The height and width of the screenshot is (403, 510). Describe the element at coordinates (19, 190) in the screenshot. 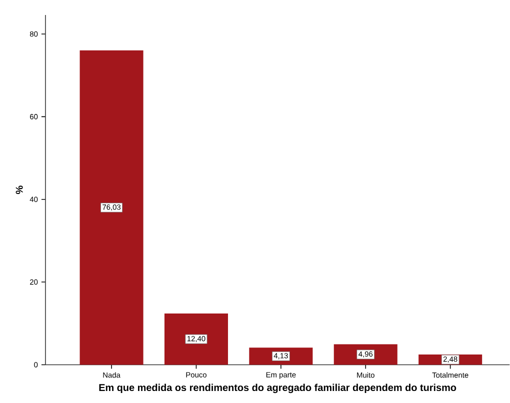

I see `y-axis-title: %` at that location.